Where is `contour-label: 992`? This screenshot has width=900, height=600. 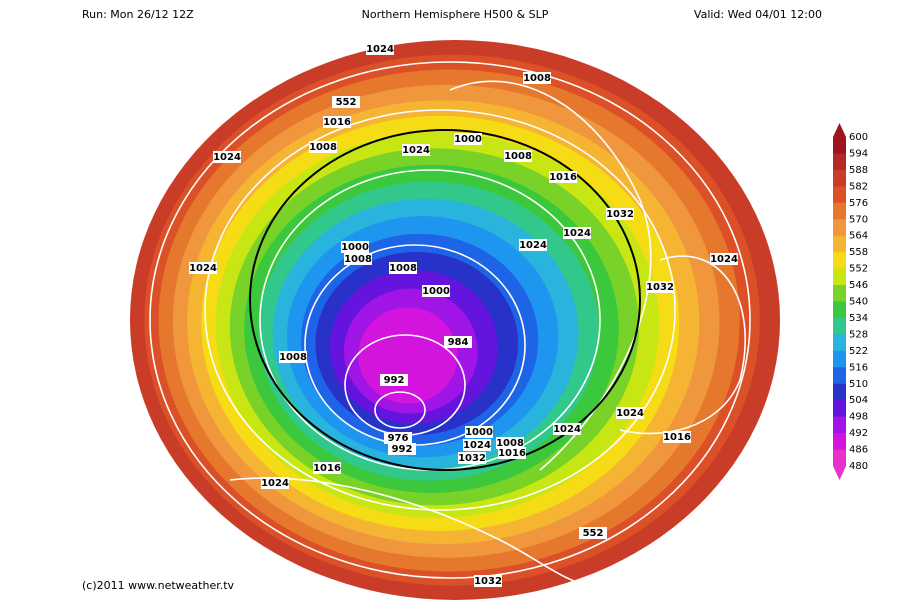 contour-label: 992 is located at coordinates (402, 449).